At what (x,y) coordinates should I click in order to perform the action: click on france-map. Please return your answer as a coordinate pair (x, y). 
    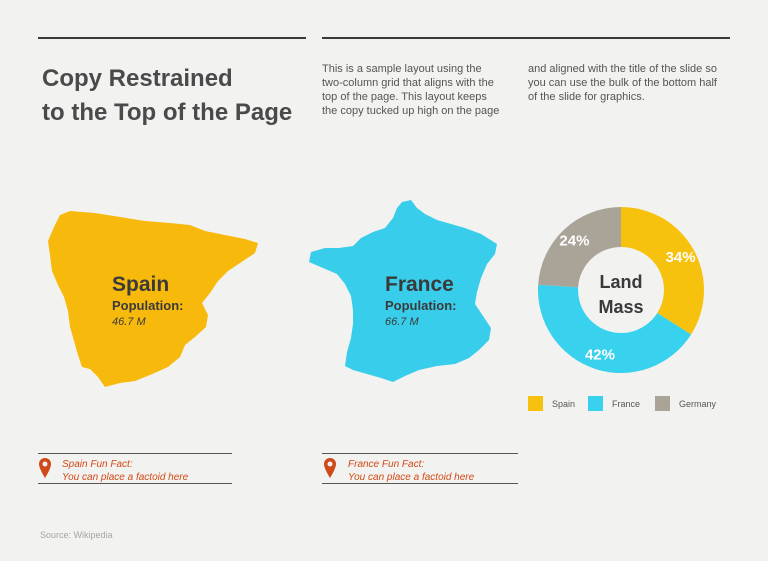
    Looking at the image, I should click on (405, 295).